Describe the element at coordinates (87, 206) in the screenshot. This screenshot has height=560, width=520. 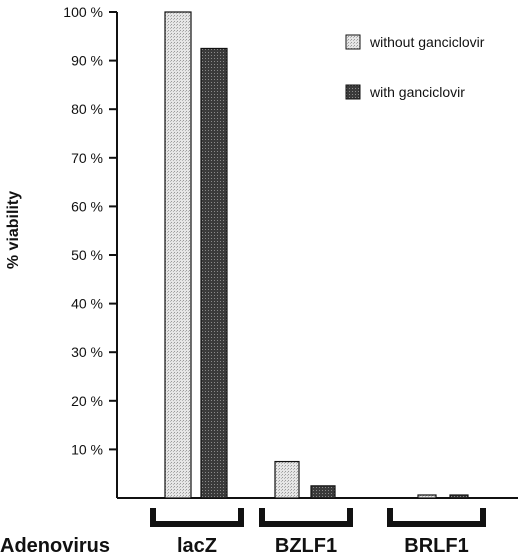
I see `y-tick-label: 60 %` at that location.